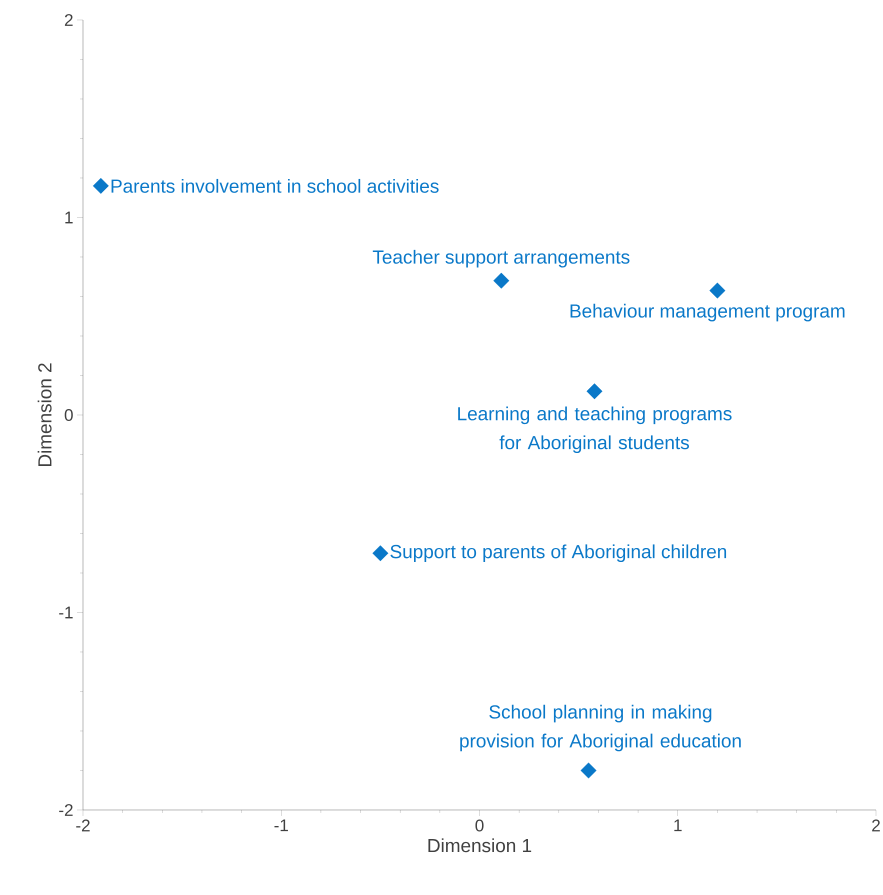 The height and width of the screenshot is (895, 883). What do you see at coordinates (45, 414) in the screenshot?
I see `y-axis-title: Dimension 2` at bounding box center [45, 414].